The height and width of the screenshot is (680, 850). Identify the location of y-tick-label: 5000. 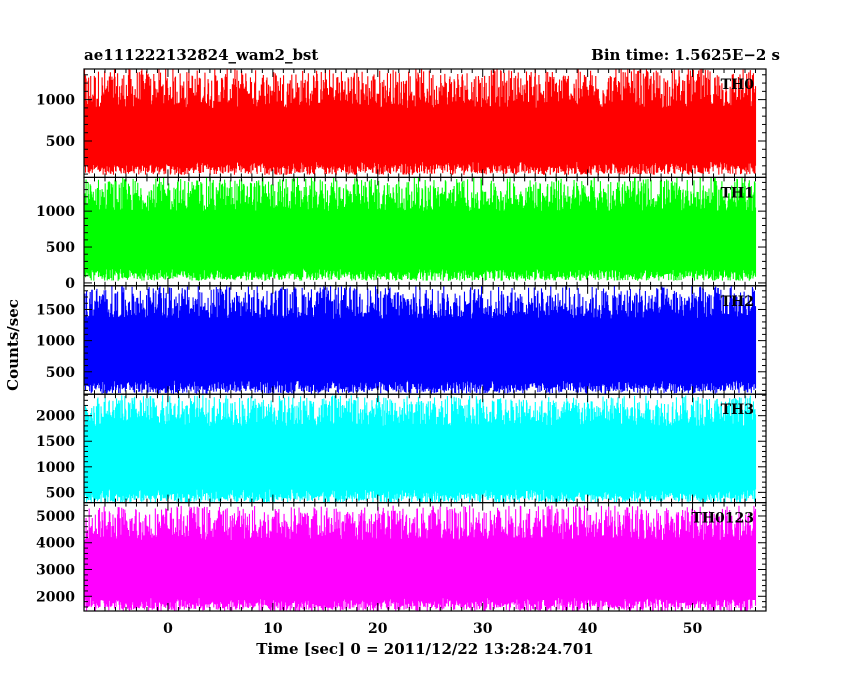
(55, 517).